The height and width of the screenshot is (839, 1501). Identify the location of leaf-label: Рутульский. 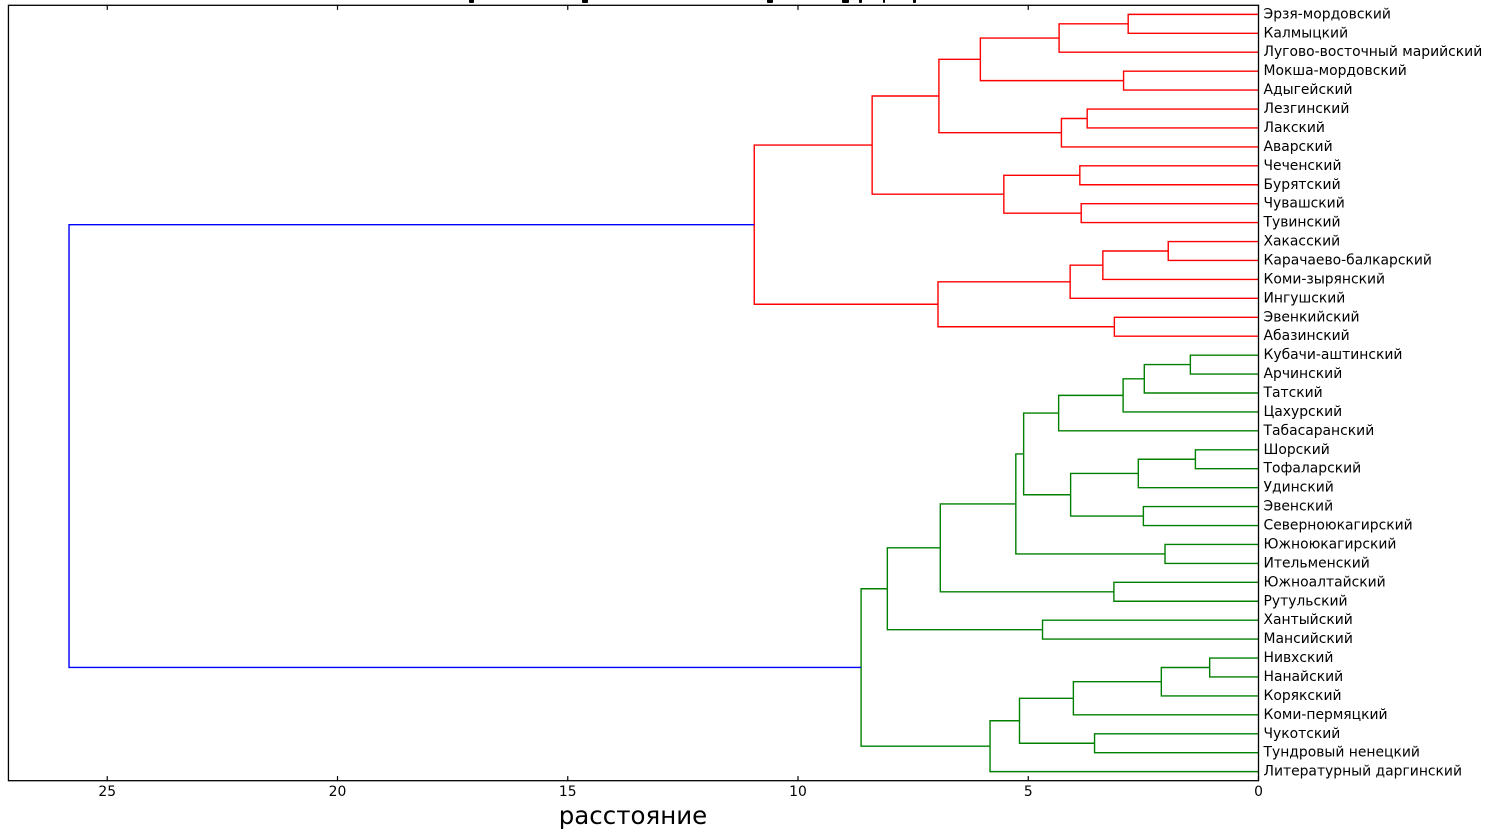
(1306, 601).